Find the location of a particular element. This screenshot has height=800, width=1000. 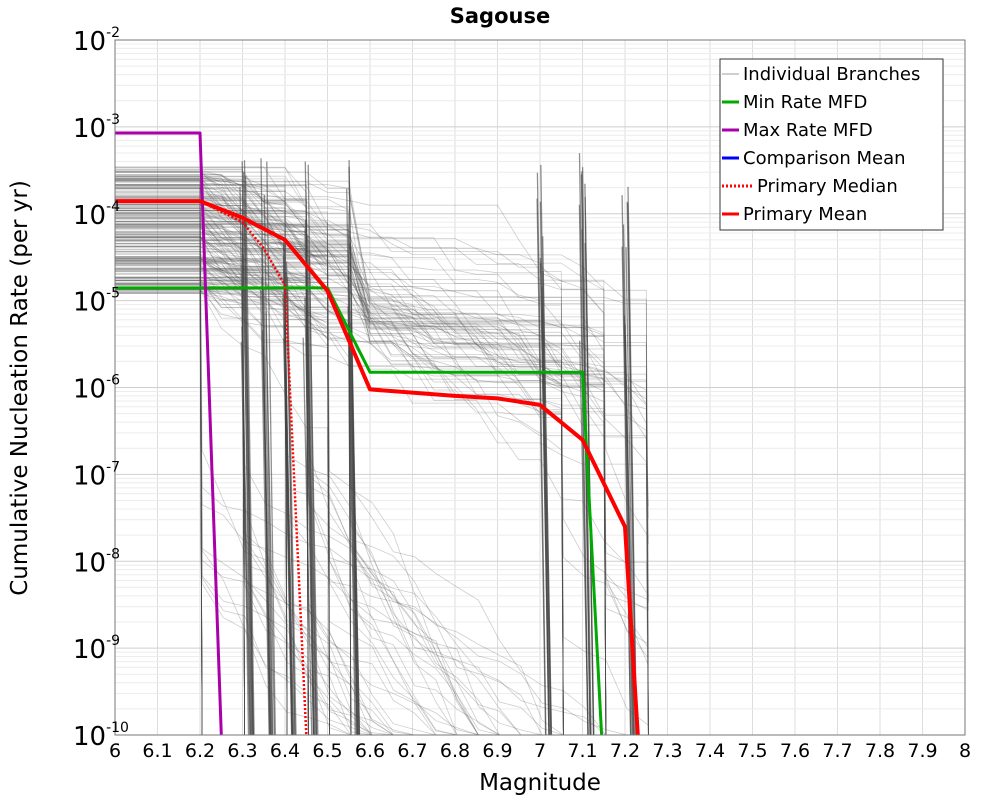

x-tick-label: 7.3 is located at coordinates (667, 751).